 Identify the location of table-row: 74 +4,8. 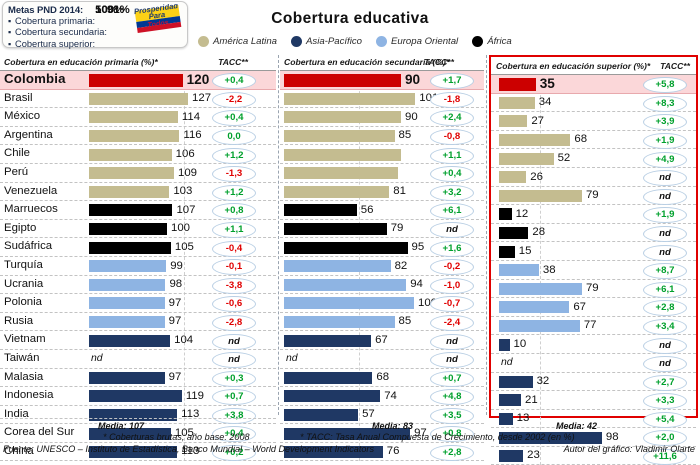
(382, 396).